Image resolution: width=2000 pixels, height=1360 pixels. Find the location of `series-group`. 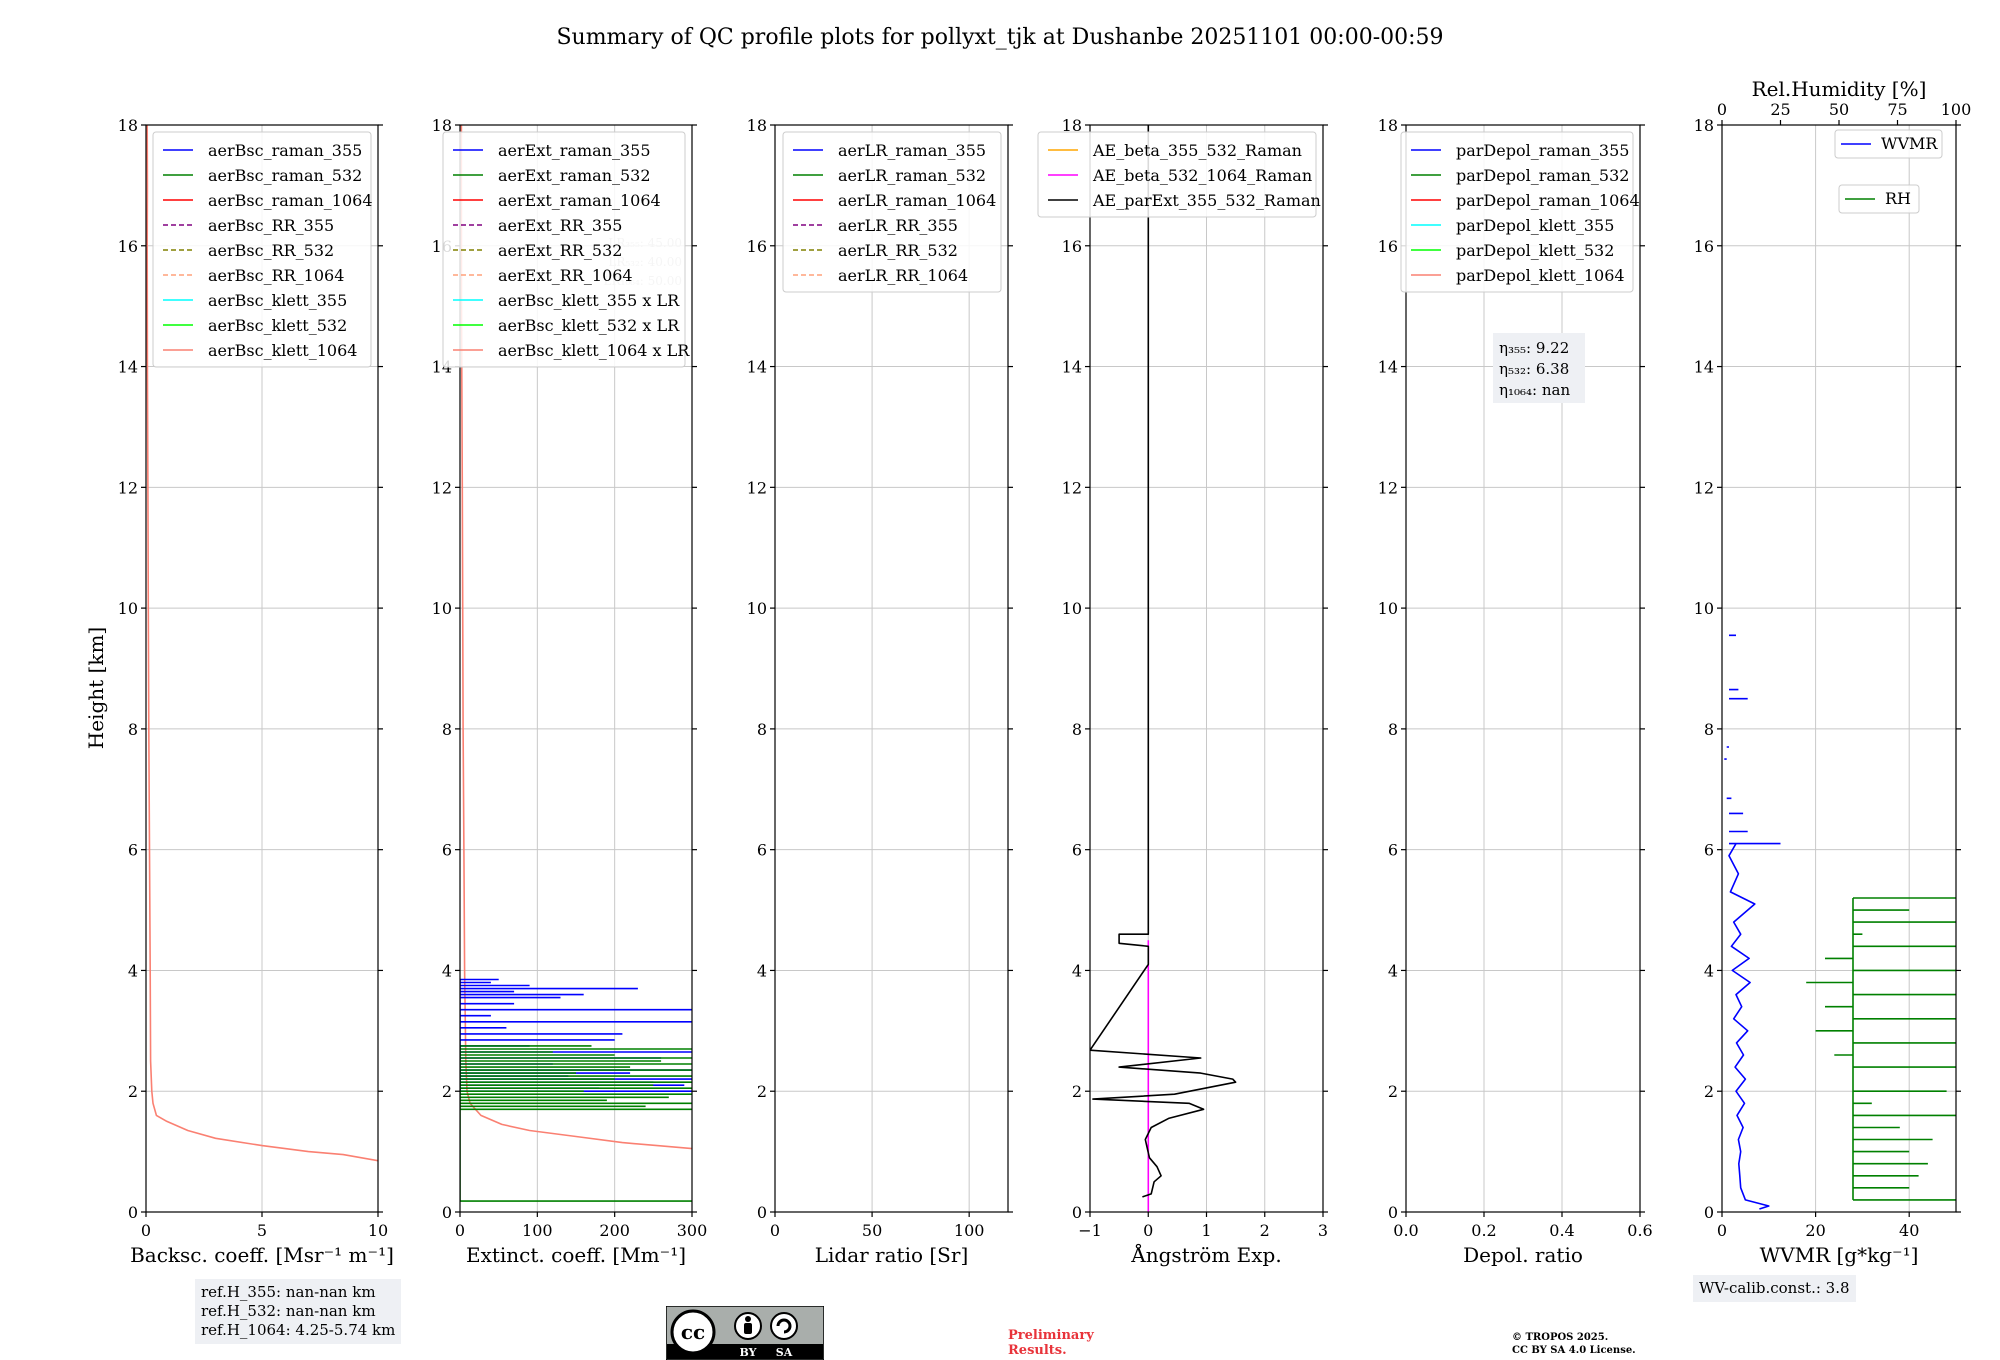

series-group is located at coordinates (576, 663).